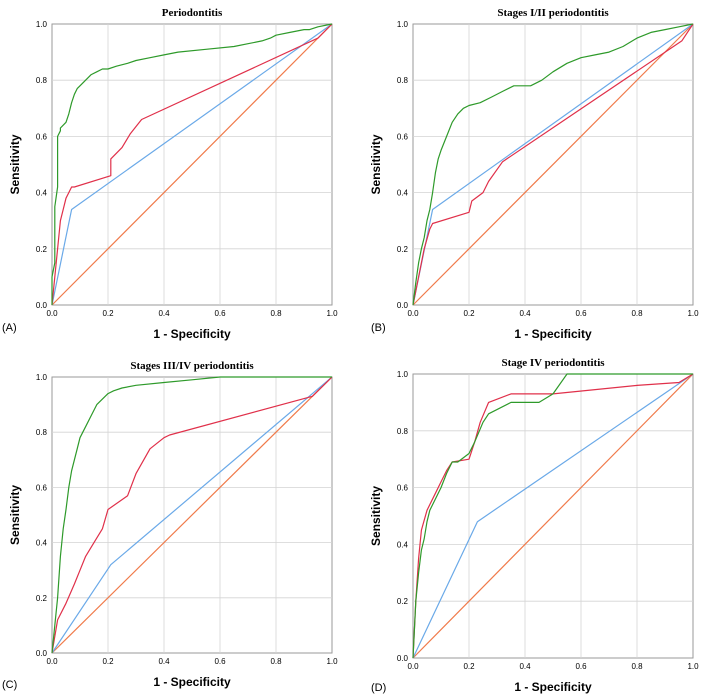 The image size is (709, 699). Describe the element at coordinates (9, 328) in the screenshot. I see `panel-label: (A)` at that location.